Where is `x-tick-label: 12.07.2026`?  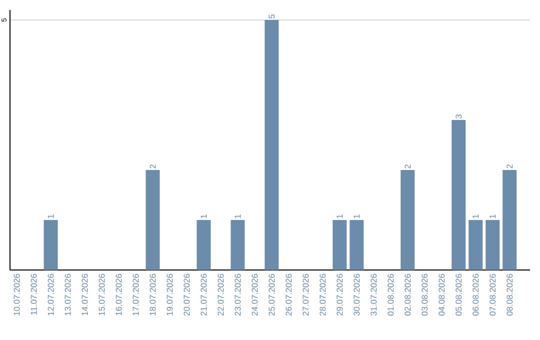 x-tick-label: 12.07.2026 is located at coordinates (51, 295).